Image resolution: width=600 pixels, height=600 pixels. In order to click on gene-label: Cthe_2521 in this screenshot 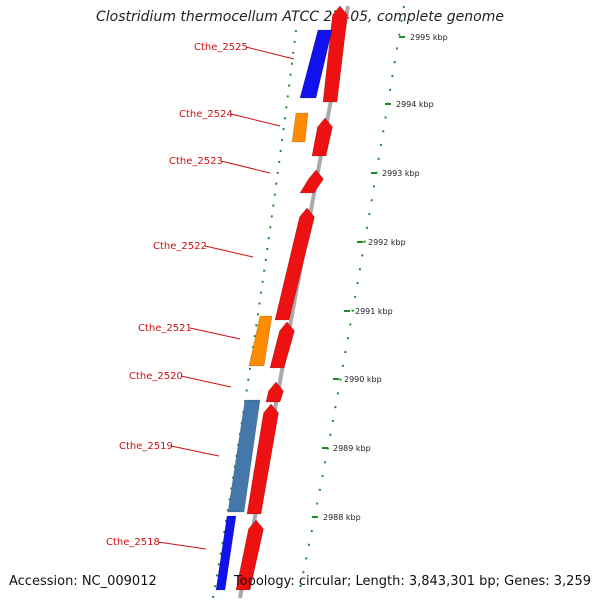, I will do `click(165, 328)`.